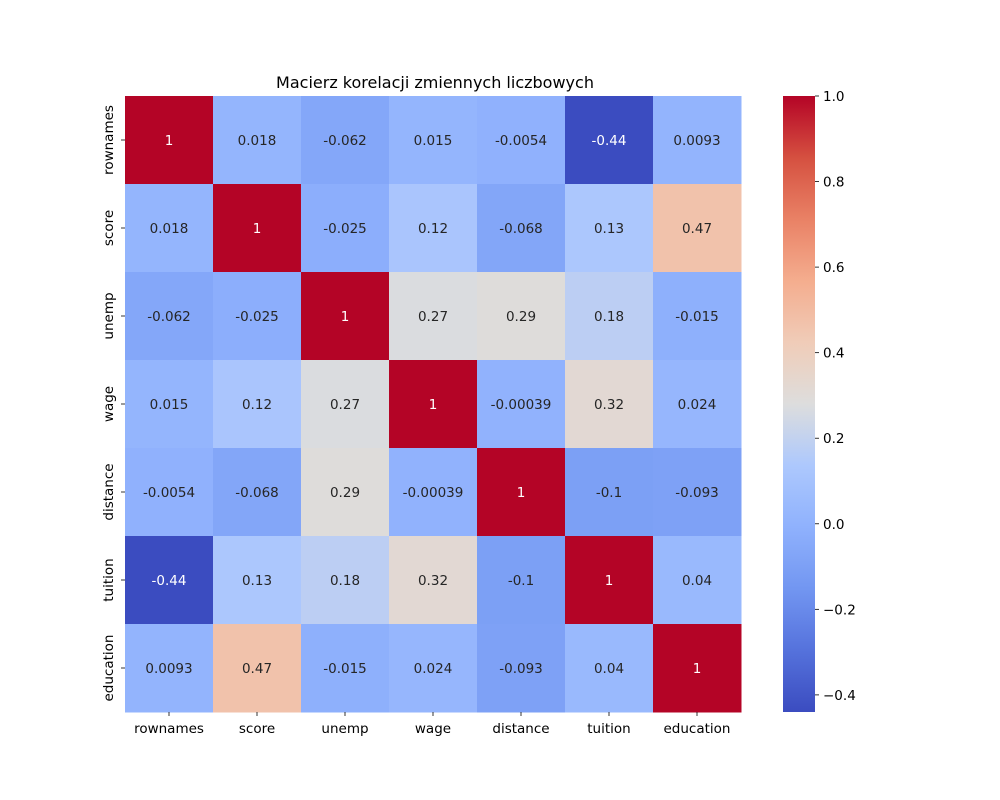  I want to click on heatmap-cell-tuition-score, so click(257, 580).